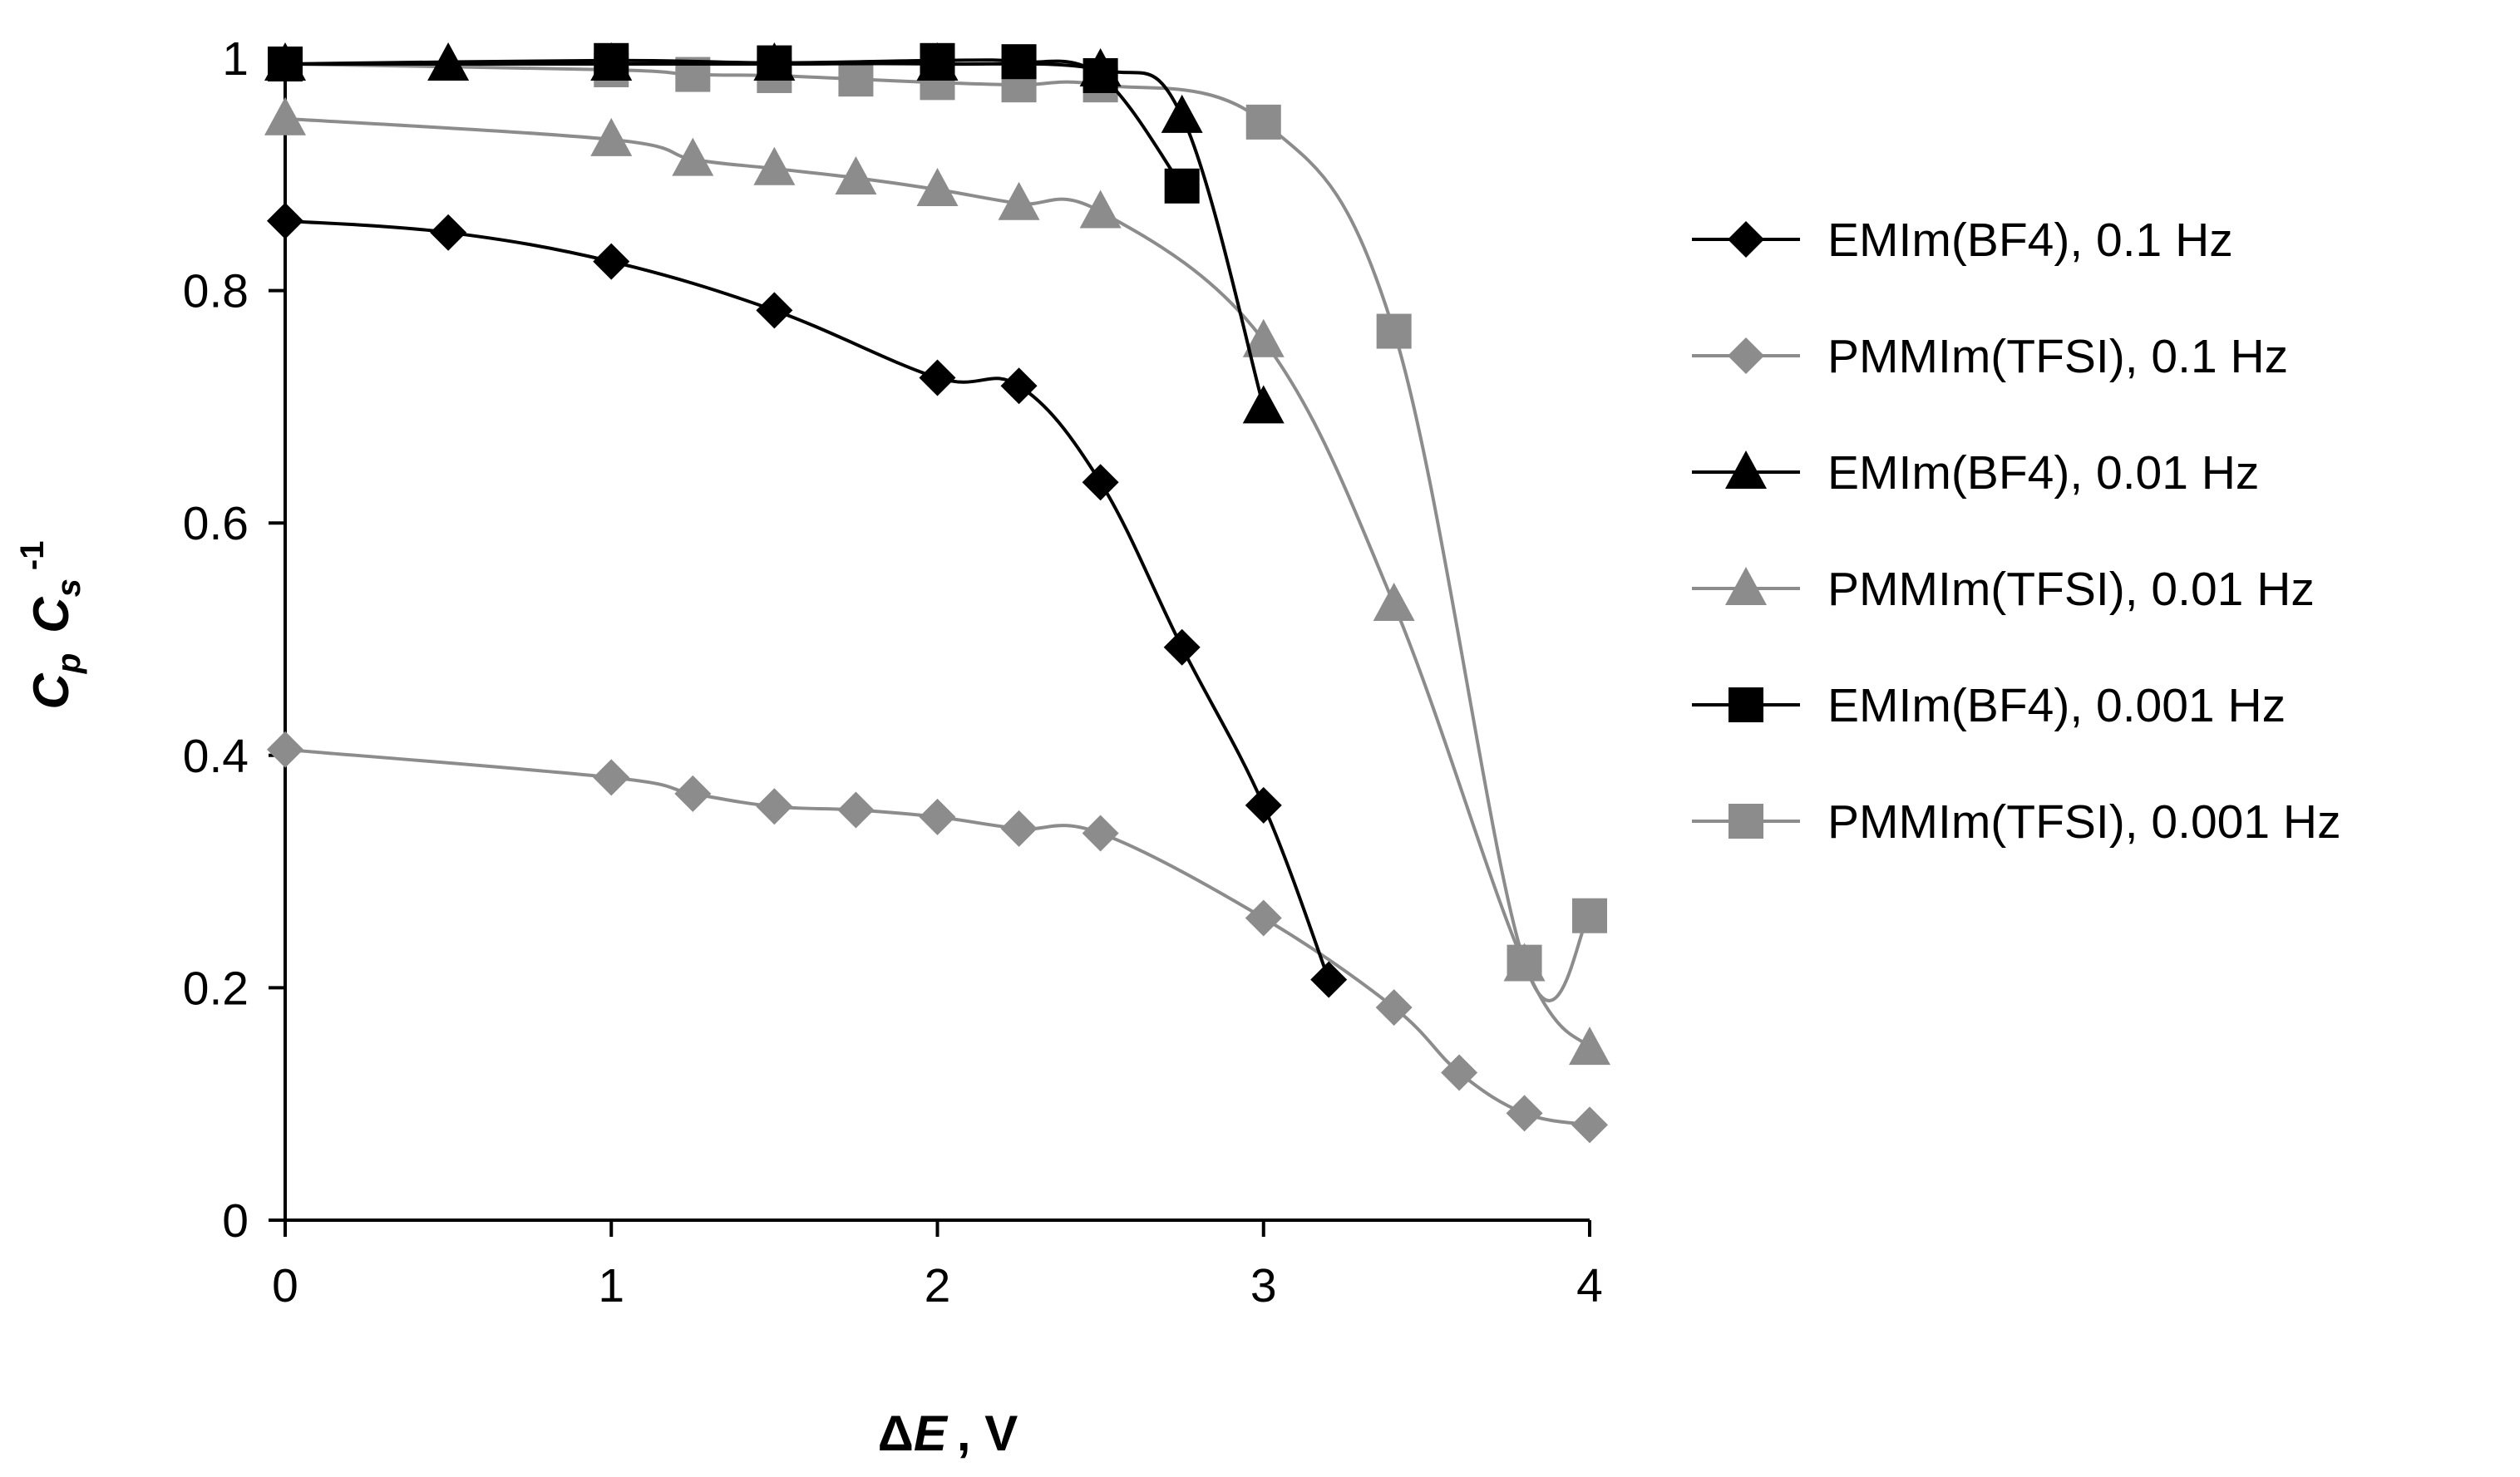  Describe the element at coordinates (32, 556) in the screenshot. I see `y-title-exp: -1` at that location.